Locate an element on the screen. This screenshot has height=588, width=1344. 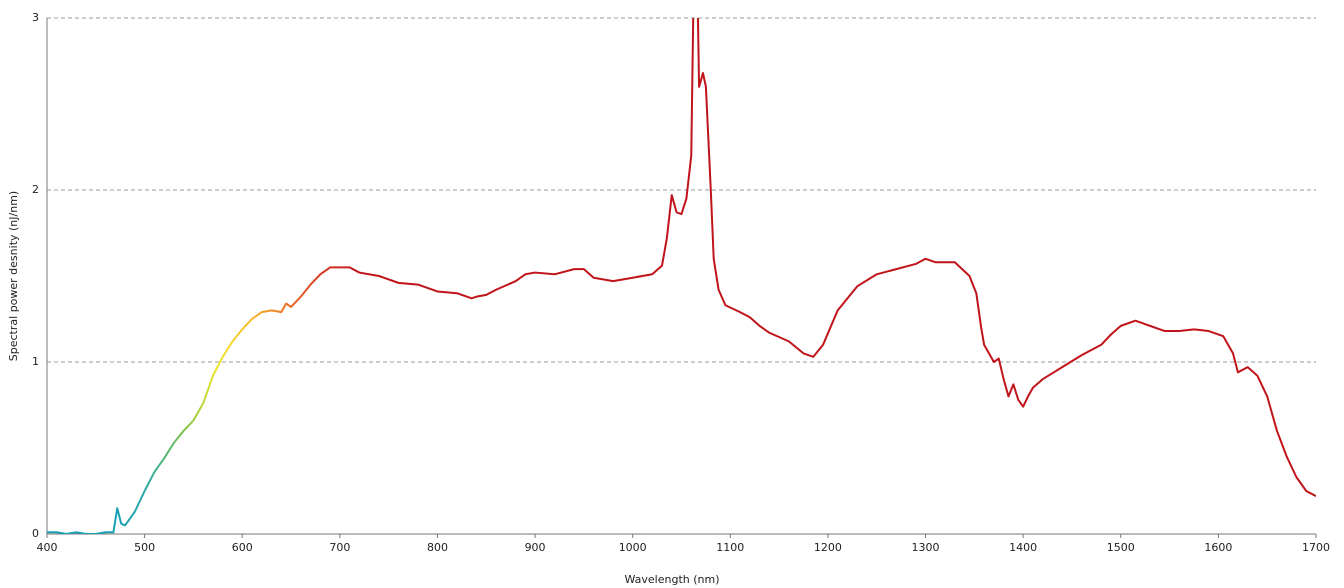
x-tick-label: 400 is located at coordinates (47, 547).